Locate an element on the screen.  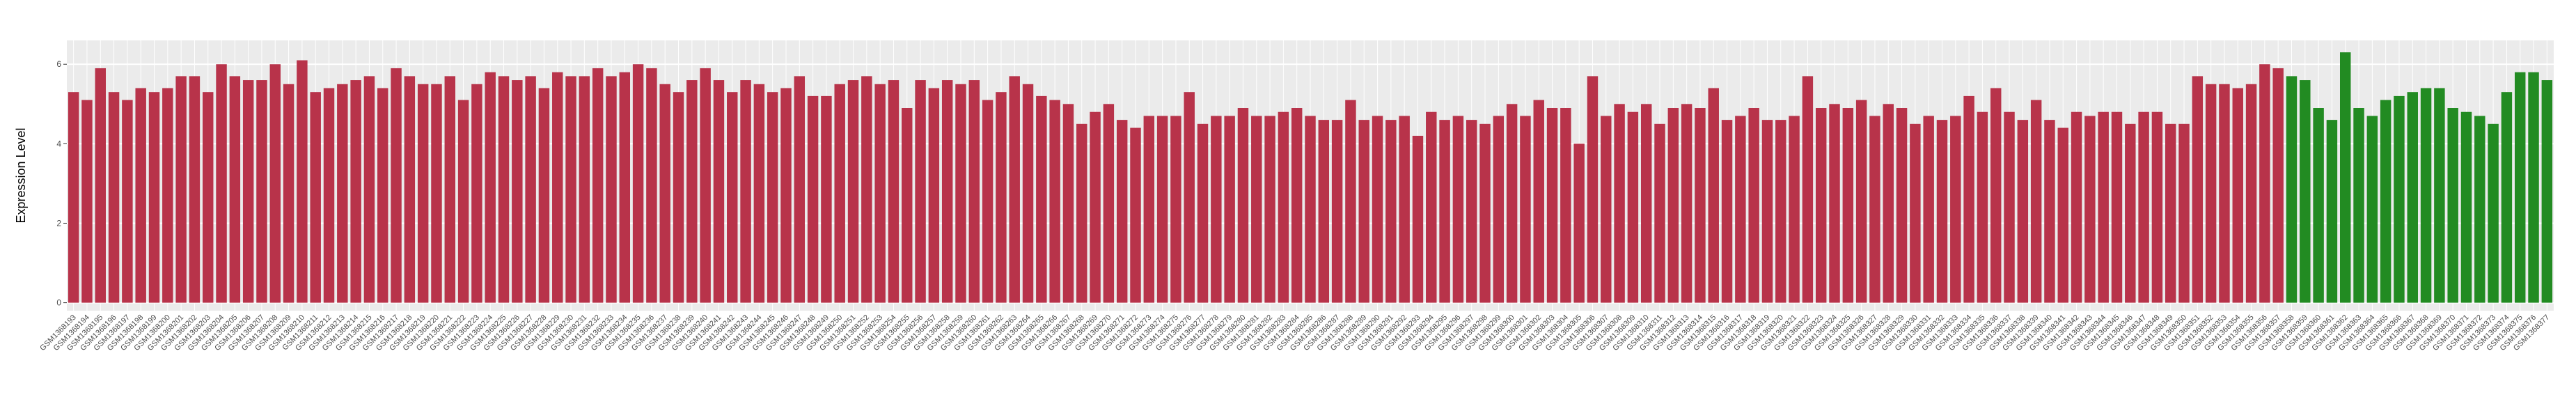
y-axis-title: Expression Level is located at coordinates (21, 175).